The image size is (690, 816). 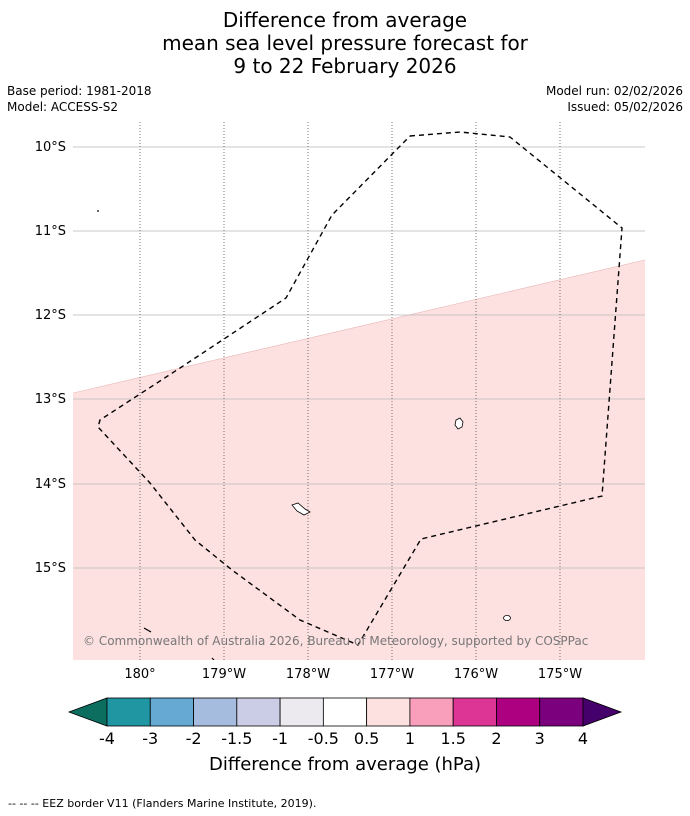 I want to click on colorbar: -4 -3 -2 -1.5 -1 -0.5 0.5 1 1.5 2 3 4, so click(x=345, y=722).